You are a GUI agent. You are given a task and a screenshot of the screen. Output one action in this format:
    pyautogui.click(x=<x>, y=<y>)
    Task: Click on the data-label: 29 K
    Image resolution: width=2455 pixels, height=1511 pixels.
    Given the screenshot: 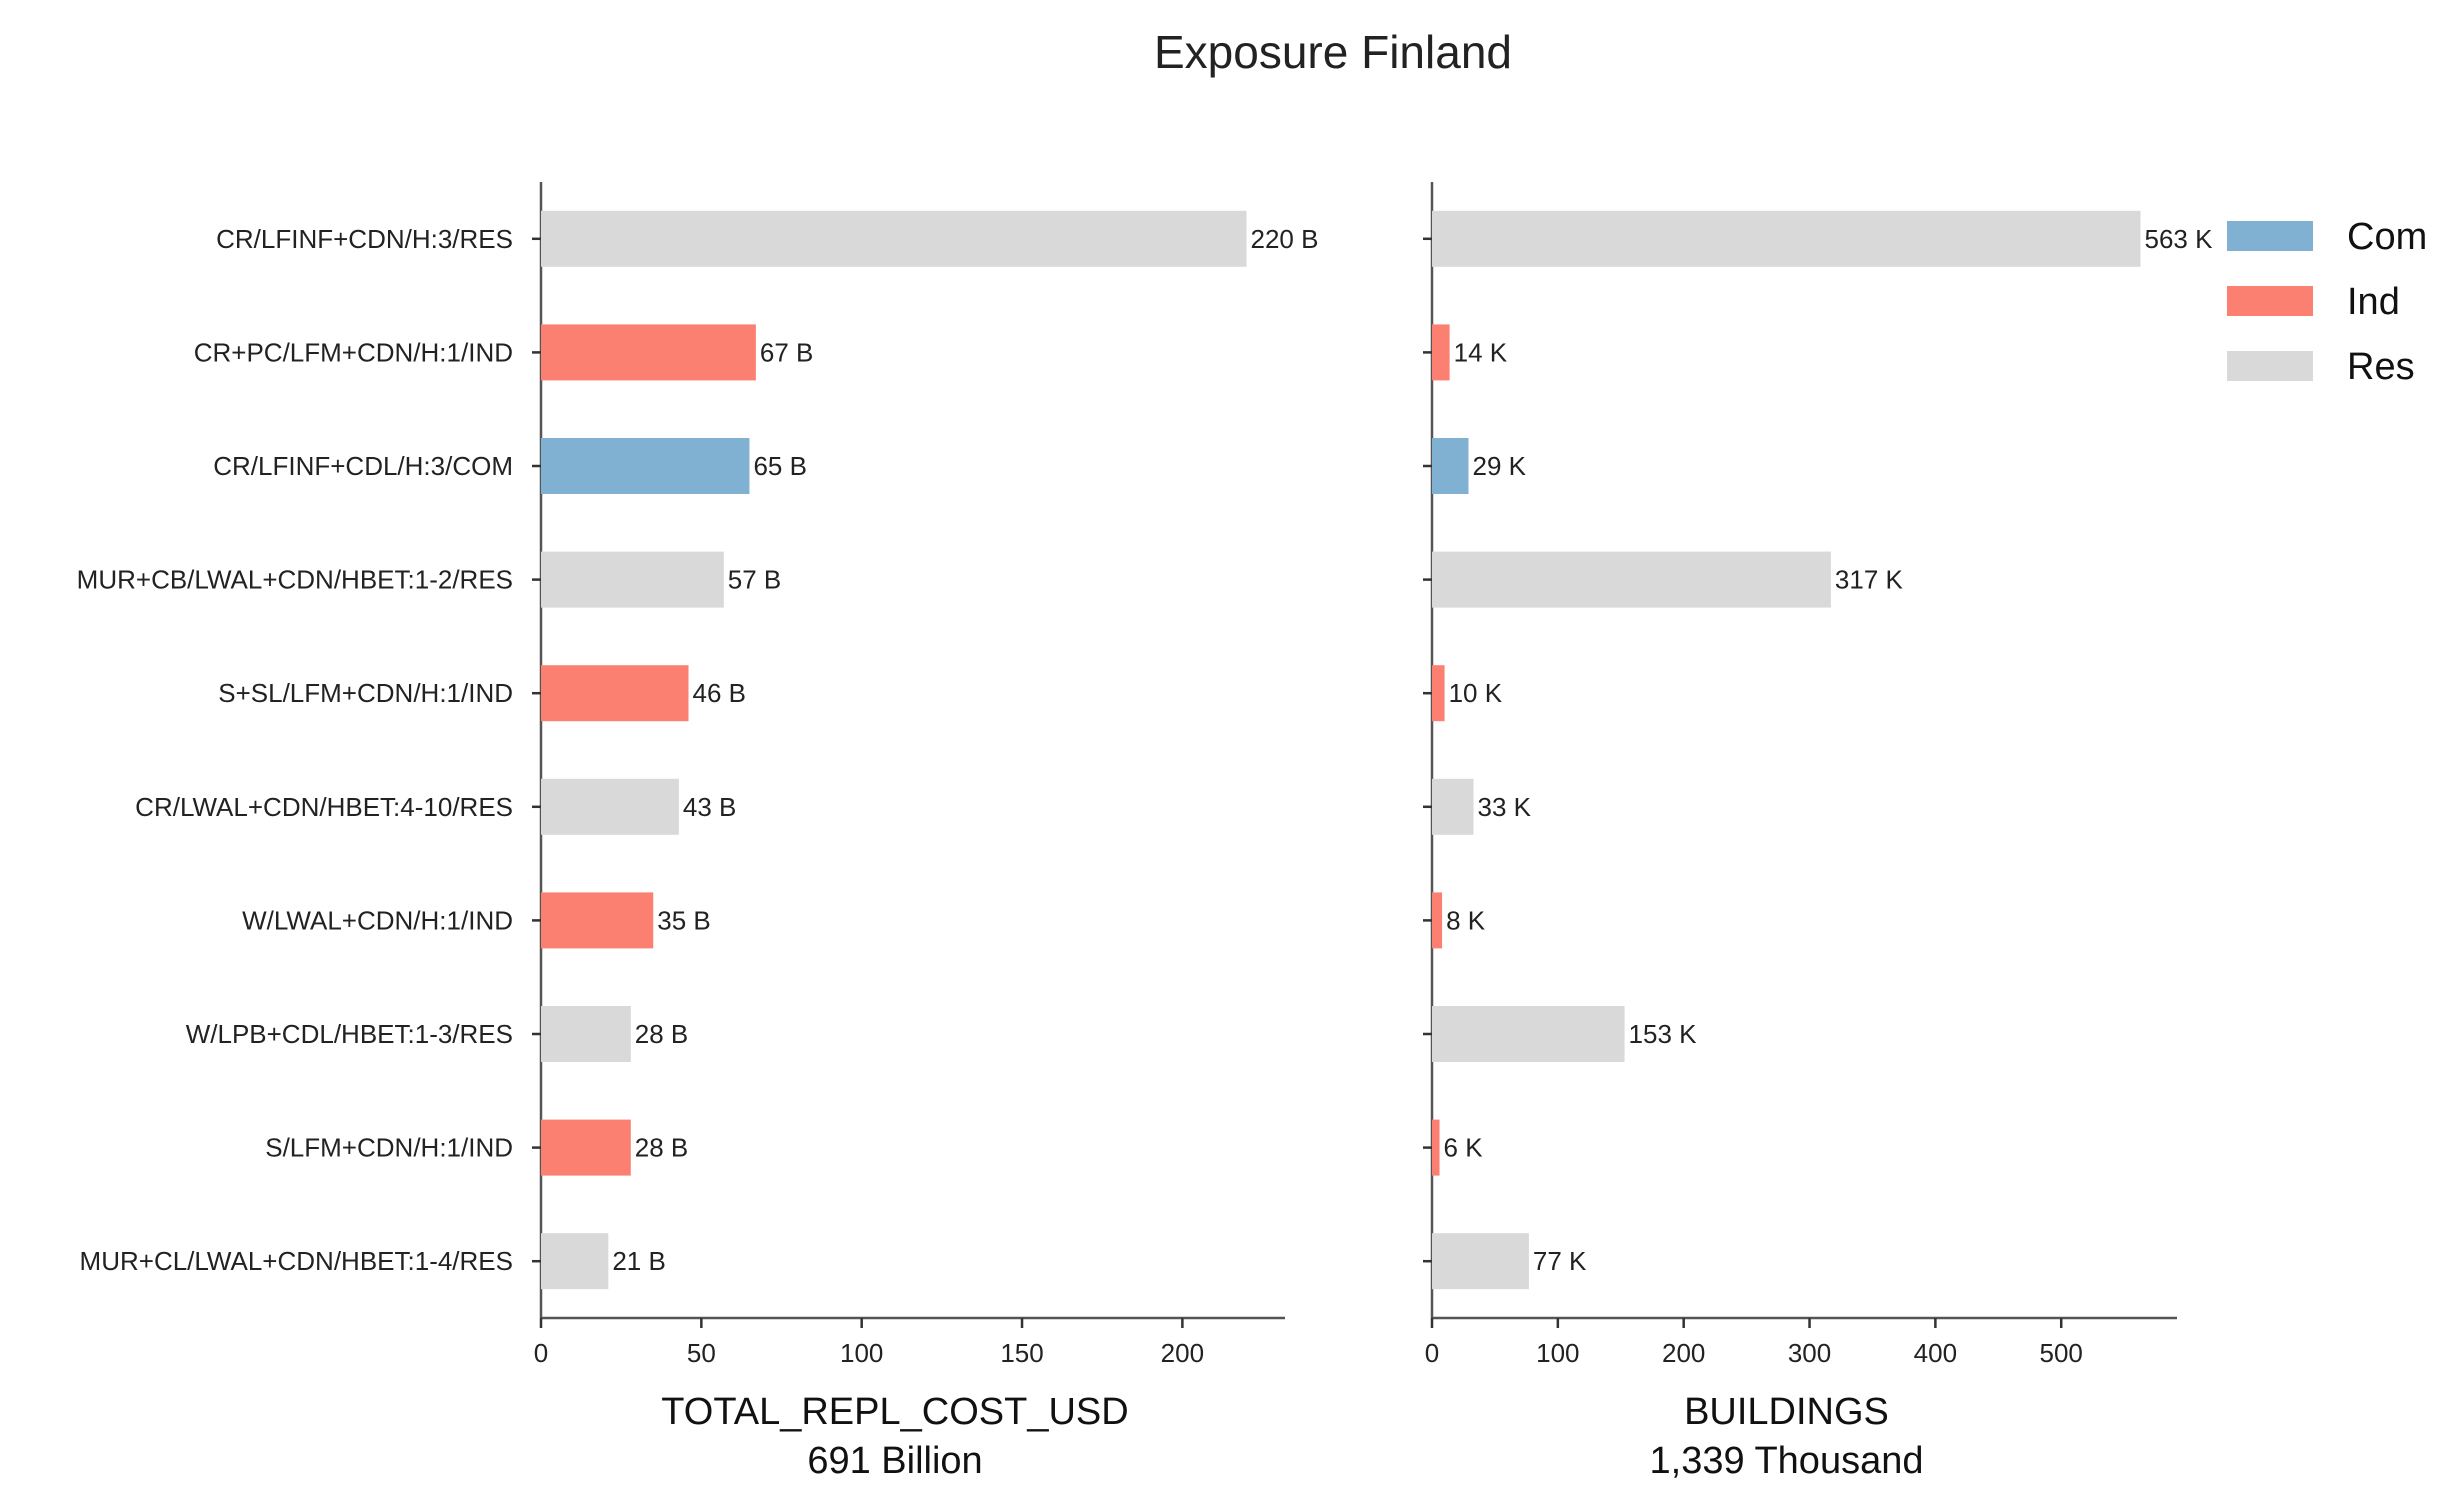 What is the action you would take?
    pyautogui.click(x=1499, y=466)
    